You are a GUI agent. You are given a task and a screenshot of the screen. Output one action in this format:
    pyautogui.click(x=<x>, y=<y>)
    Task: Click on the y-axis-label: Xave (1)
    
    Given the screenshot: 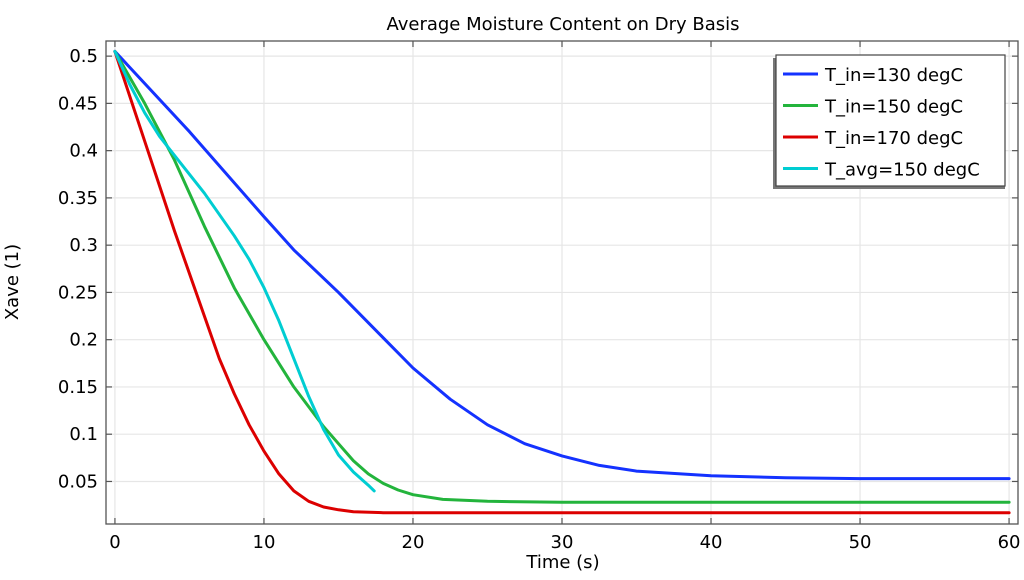 What is the action you would take?
    pyautogui.click(x=12, y=282)
    